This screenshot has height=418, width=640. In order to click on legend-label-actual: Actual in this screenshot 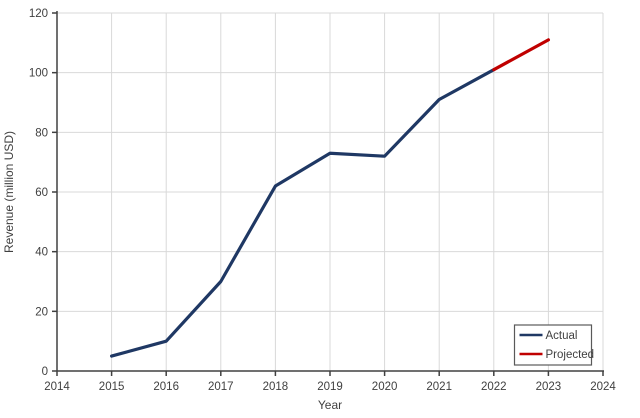, I will do `click(562, 336)`.